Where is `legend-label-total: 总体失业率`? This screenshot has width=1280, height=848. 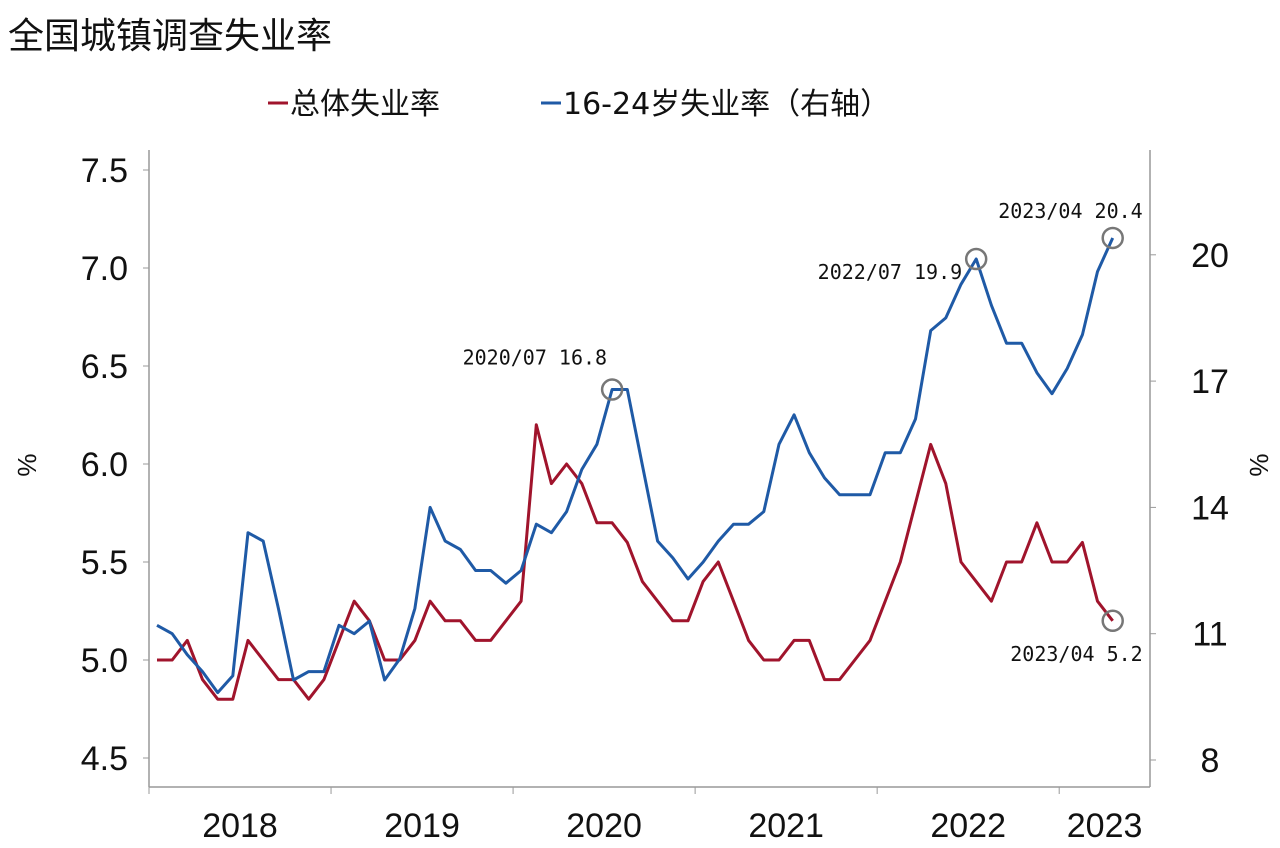
legend-label-total: 总体失业率 is located at coordinates (365, 104).